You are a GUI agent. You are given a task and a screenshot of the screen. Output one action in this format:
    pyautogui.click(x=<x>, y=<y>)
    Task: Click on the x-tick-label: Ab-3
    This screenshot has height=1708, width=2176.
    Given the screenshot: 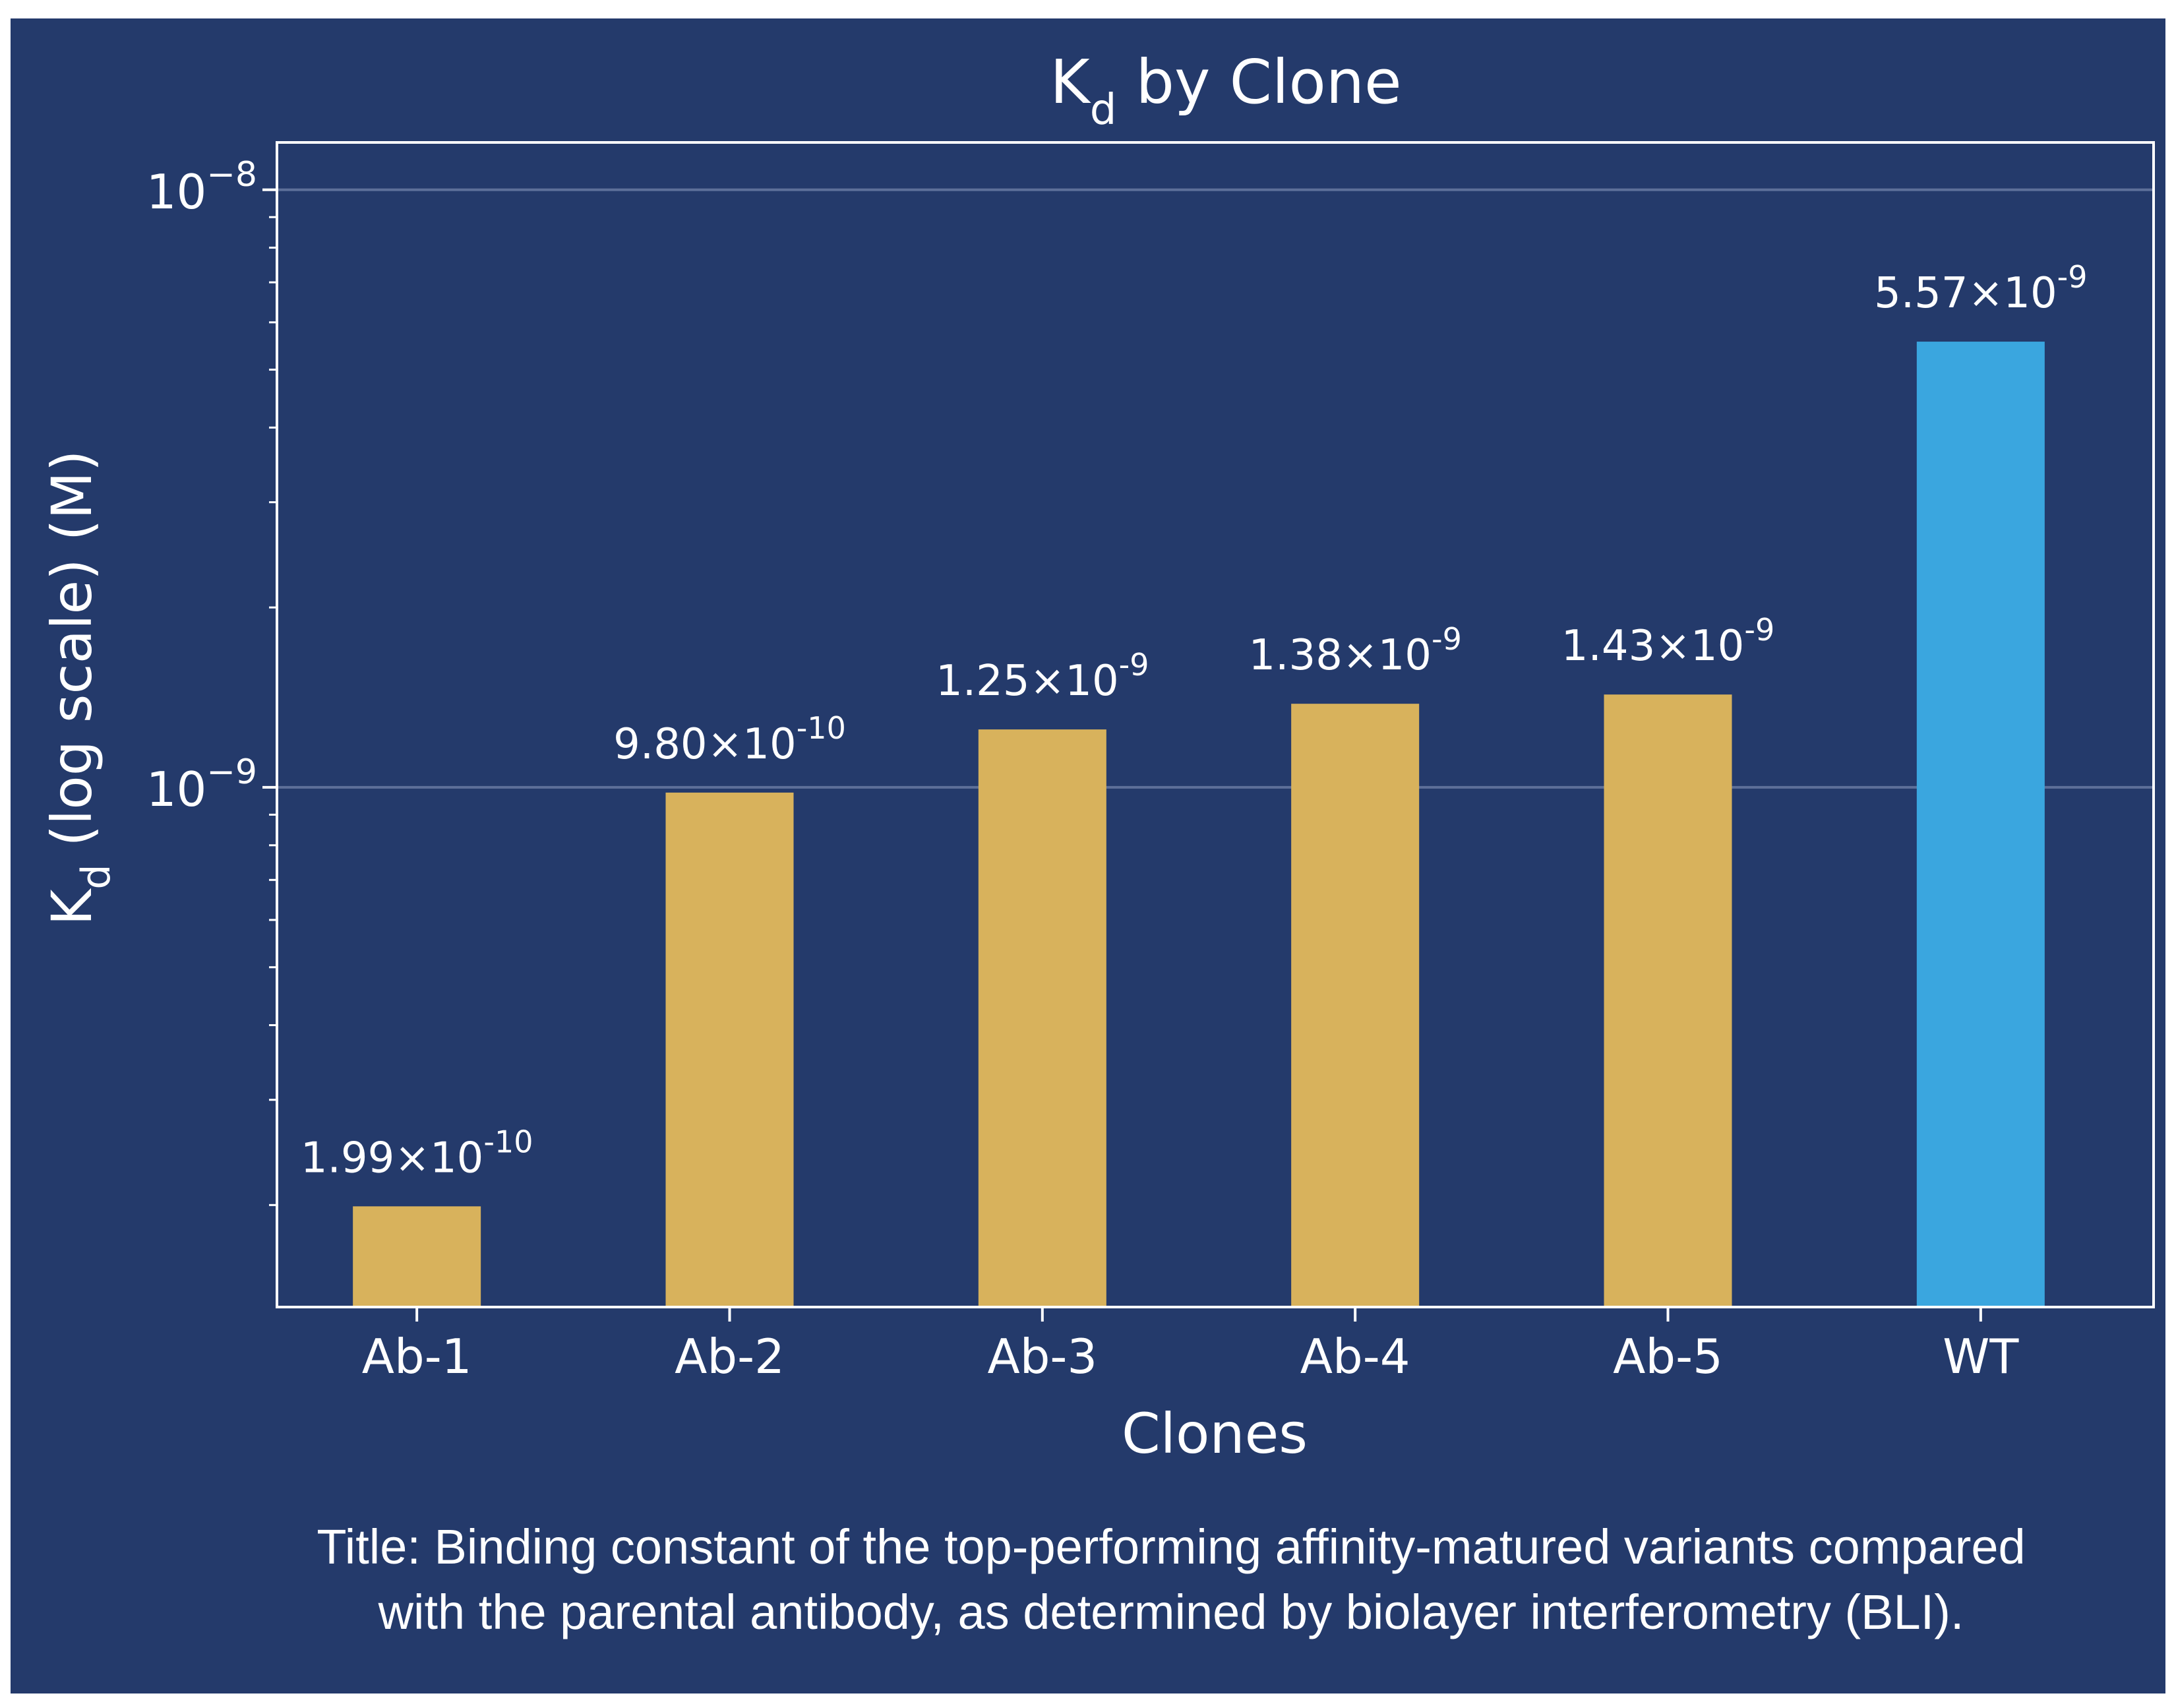 What is the action you would take?
    pyautogui.click(x=1042, y=1356)
    